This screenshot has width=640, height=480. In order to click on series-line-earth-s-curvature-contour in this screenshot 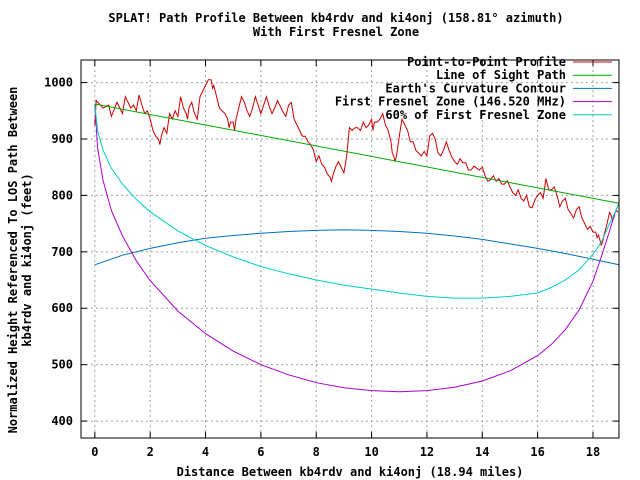, I will do `click(357, 247)`.